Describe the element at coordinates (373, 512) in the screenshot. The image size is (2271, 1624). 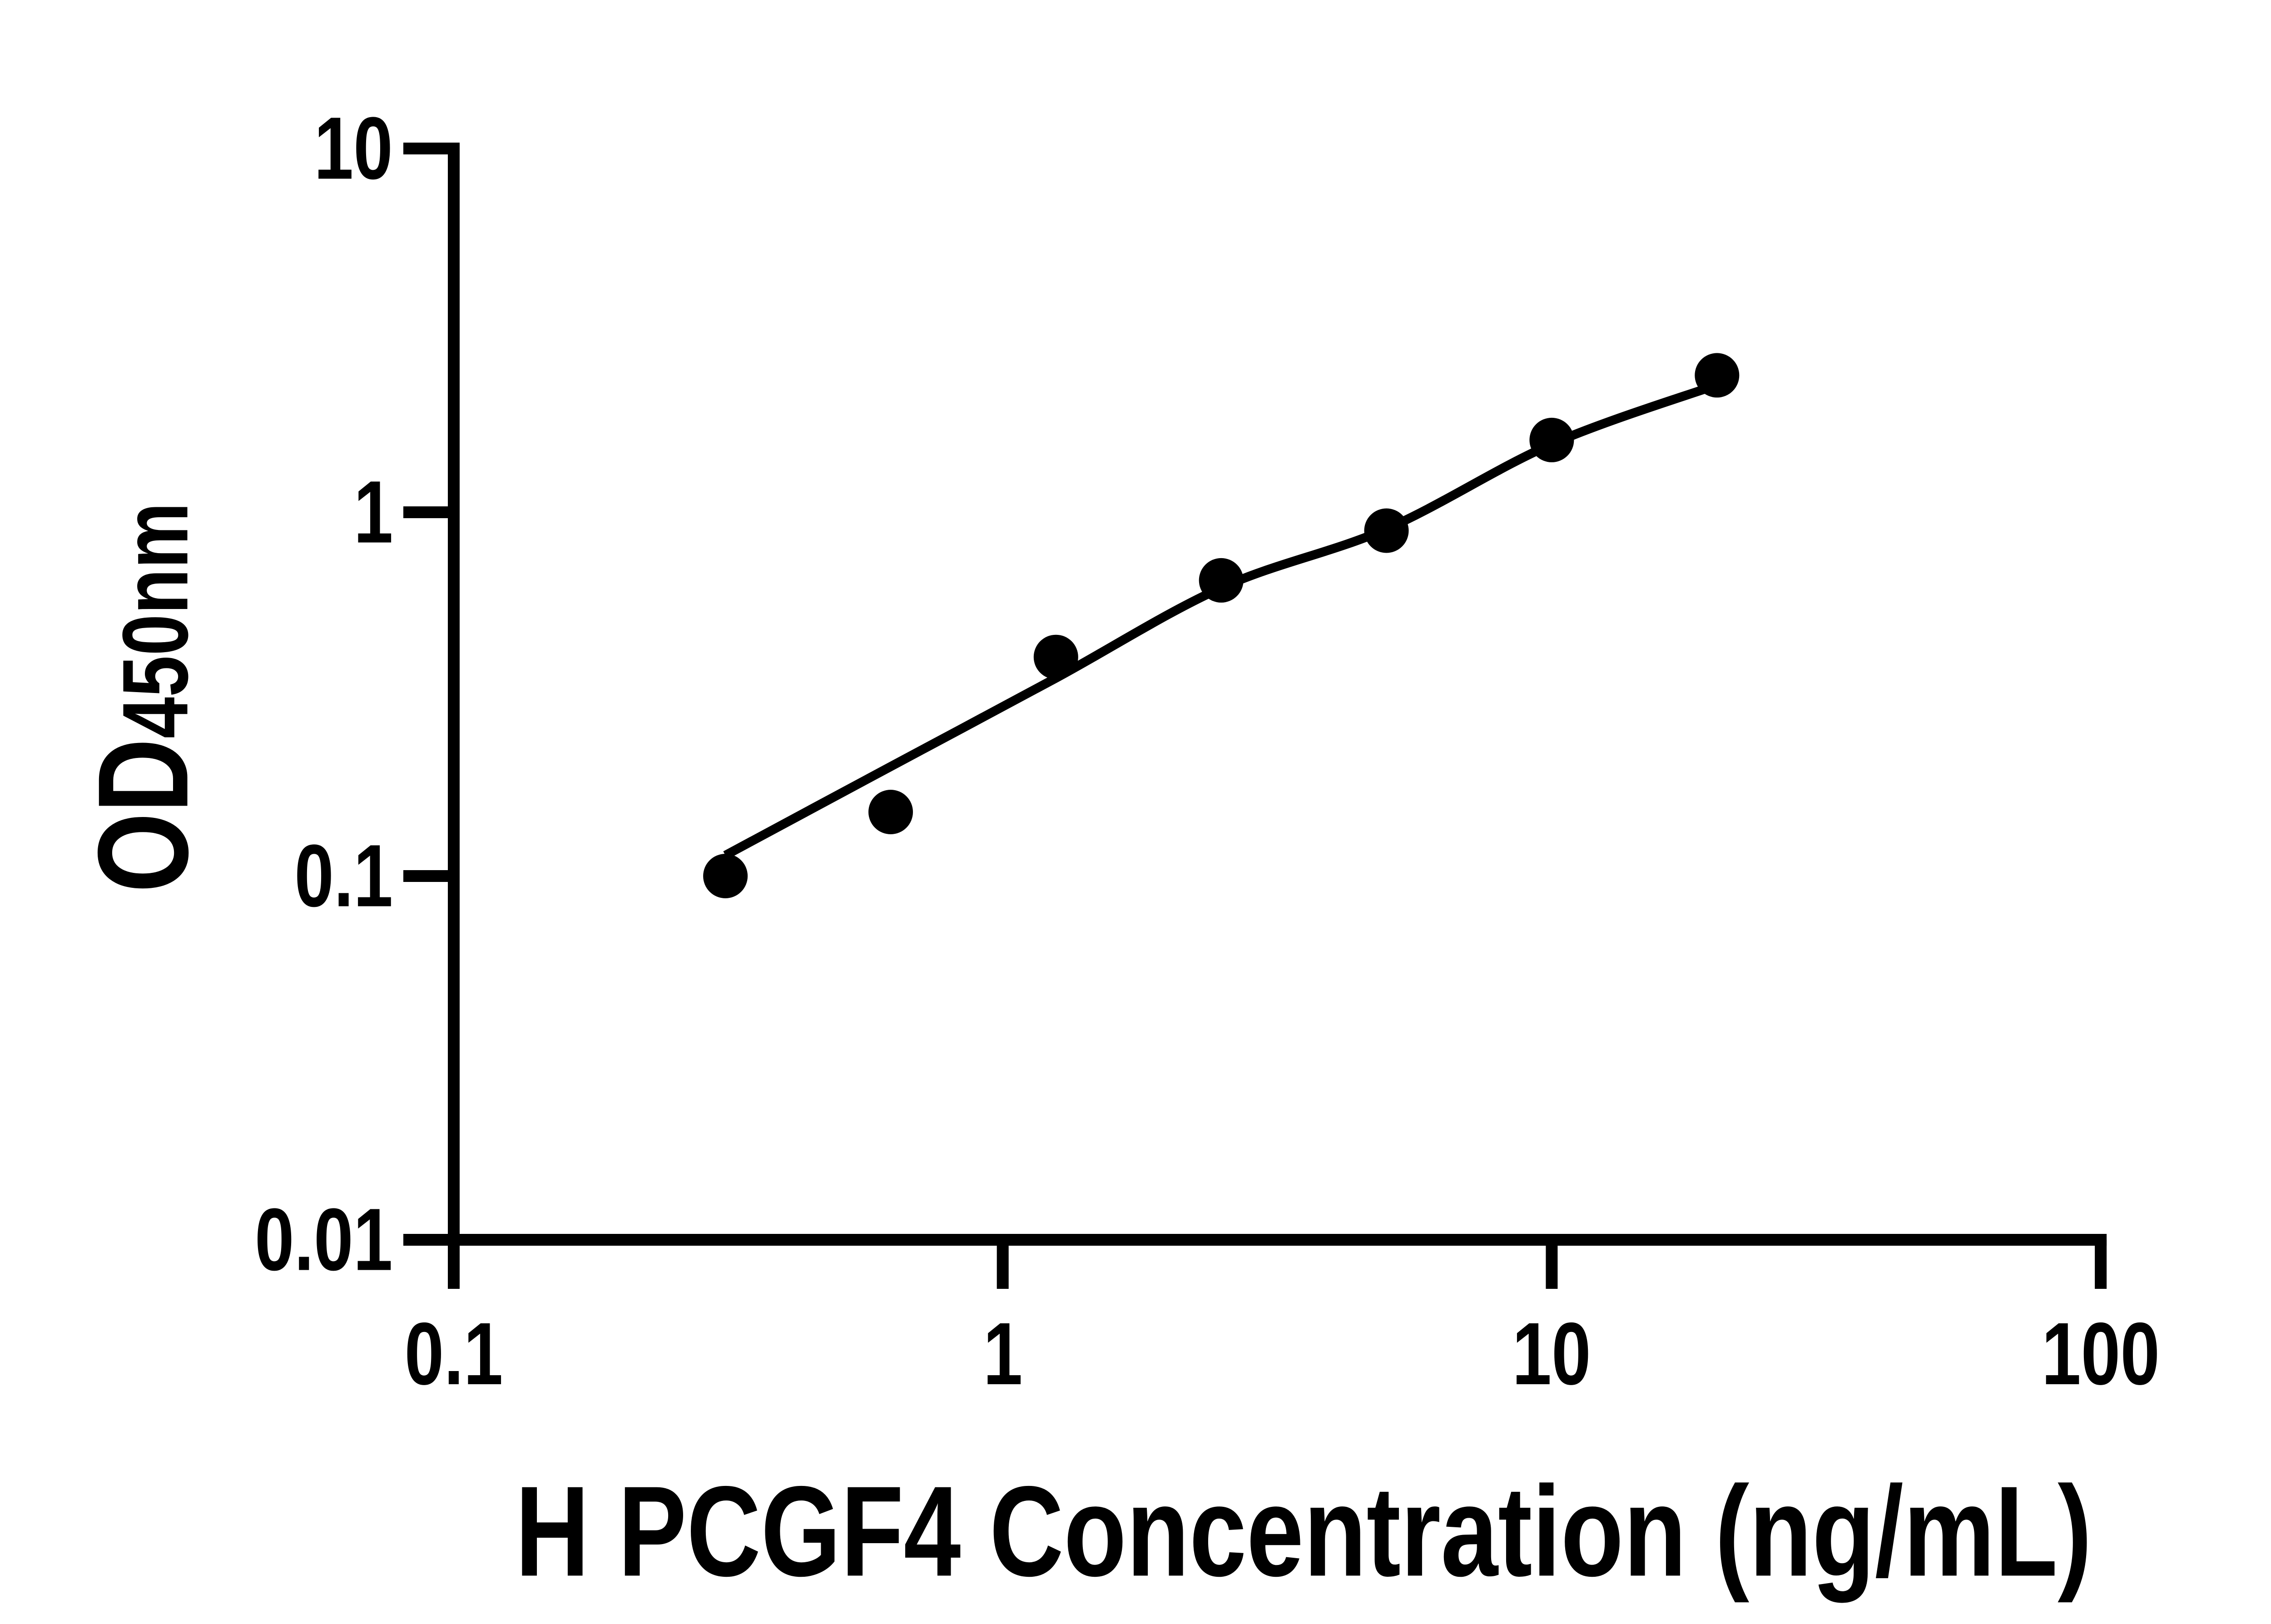
I see `y-tick-label: 1` at that location.